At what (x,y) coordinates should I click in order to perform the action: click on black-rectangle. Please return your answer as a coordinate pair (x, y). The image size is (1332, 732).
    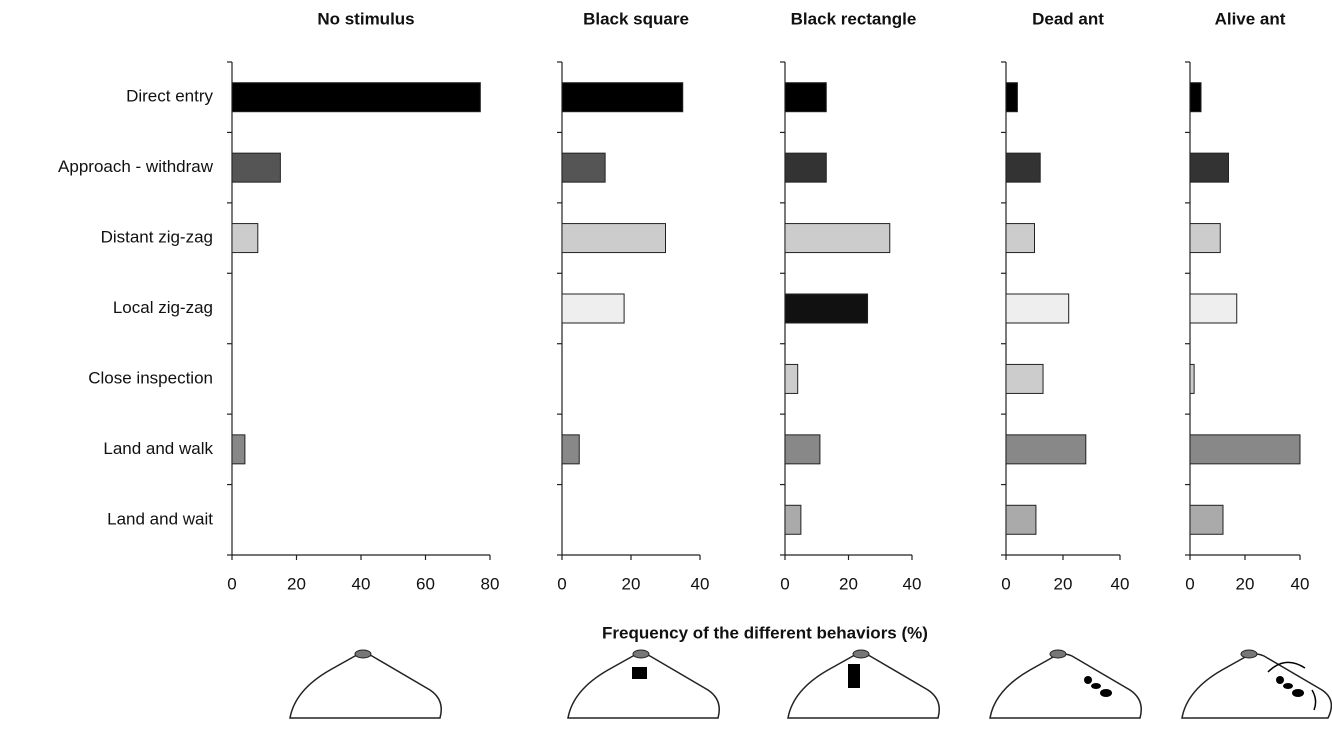
    Looking at the image, I should click on (854, 676).